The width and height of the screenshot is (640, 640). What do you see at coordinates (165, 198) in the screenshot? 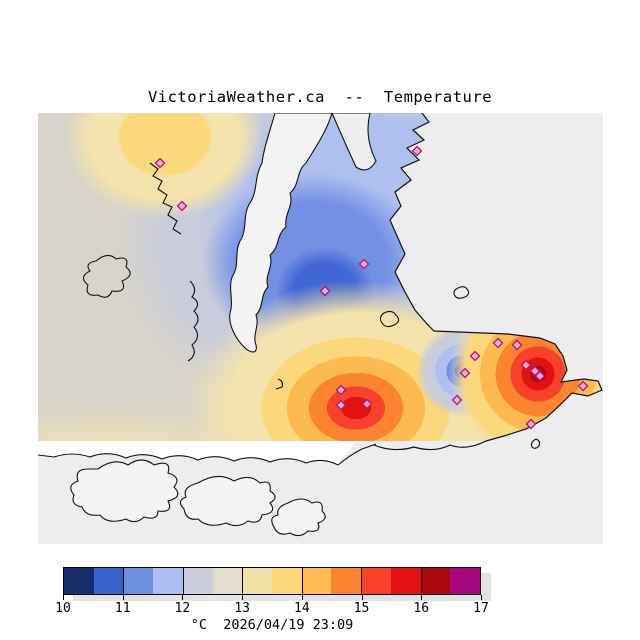
I see `coastline-mill-bay` at bounding box center [165, 198].